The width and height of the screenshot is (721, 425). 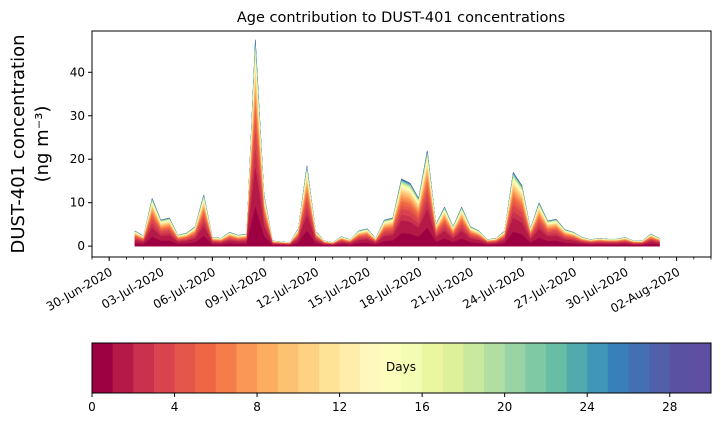 What do you see at coordinates (587, 407) in the screenshot?
I see `colorbar-tick-label: 24` at bounding box center [587, 407].